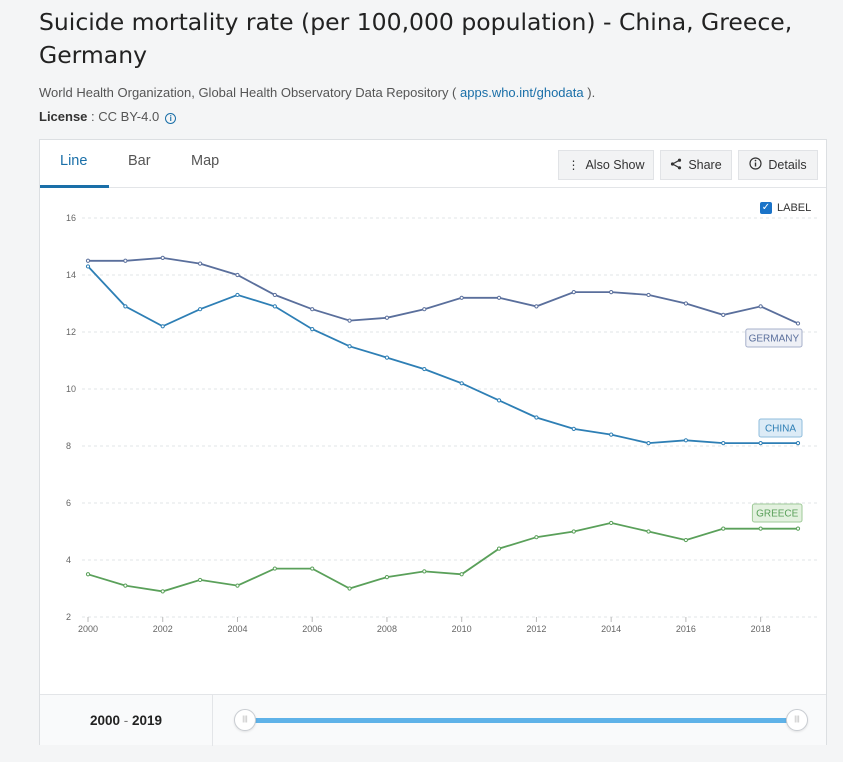 The width and height of the screenshot is (843, 762). Describe the element at coordinates (63, 116) in the screenshot. I see `license-label: License` at that location.